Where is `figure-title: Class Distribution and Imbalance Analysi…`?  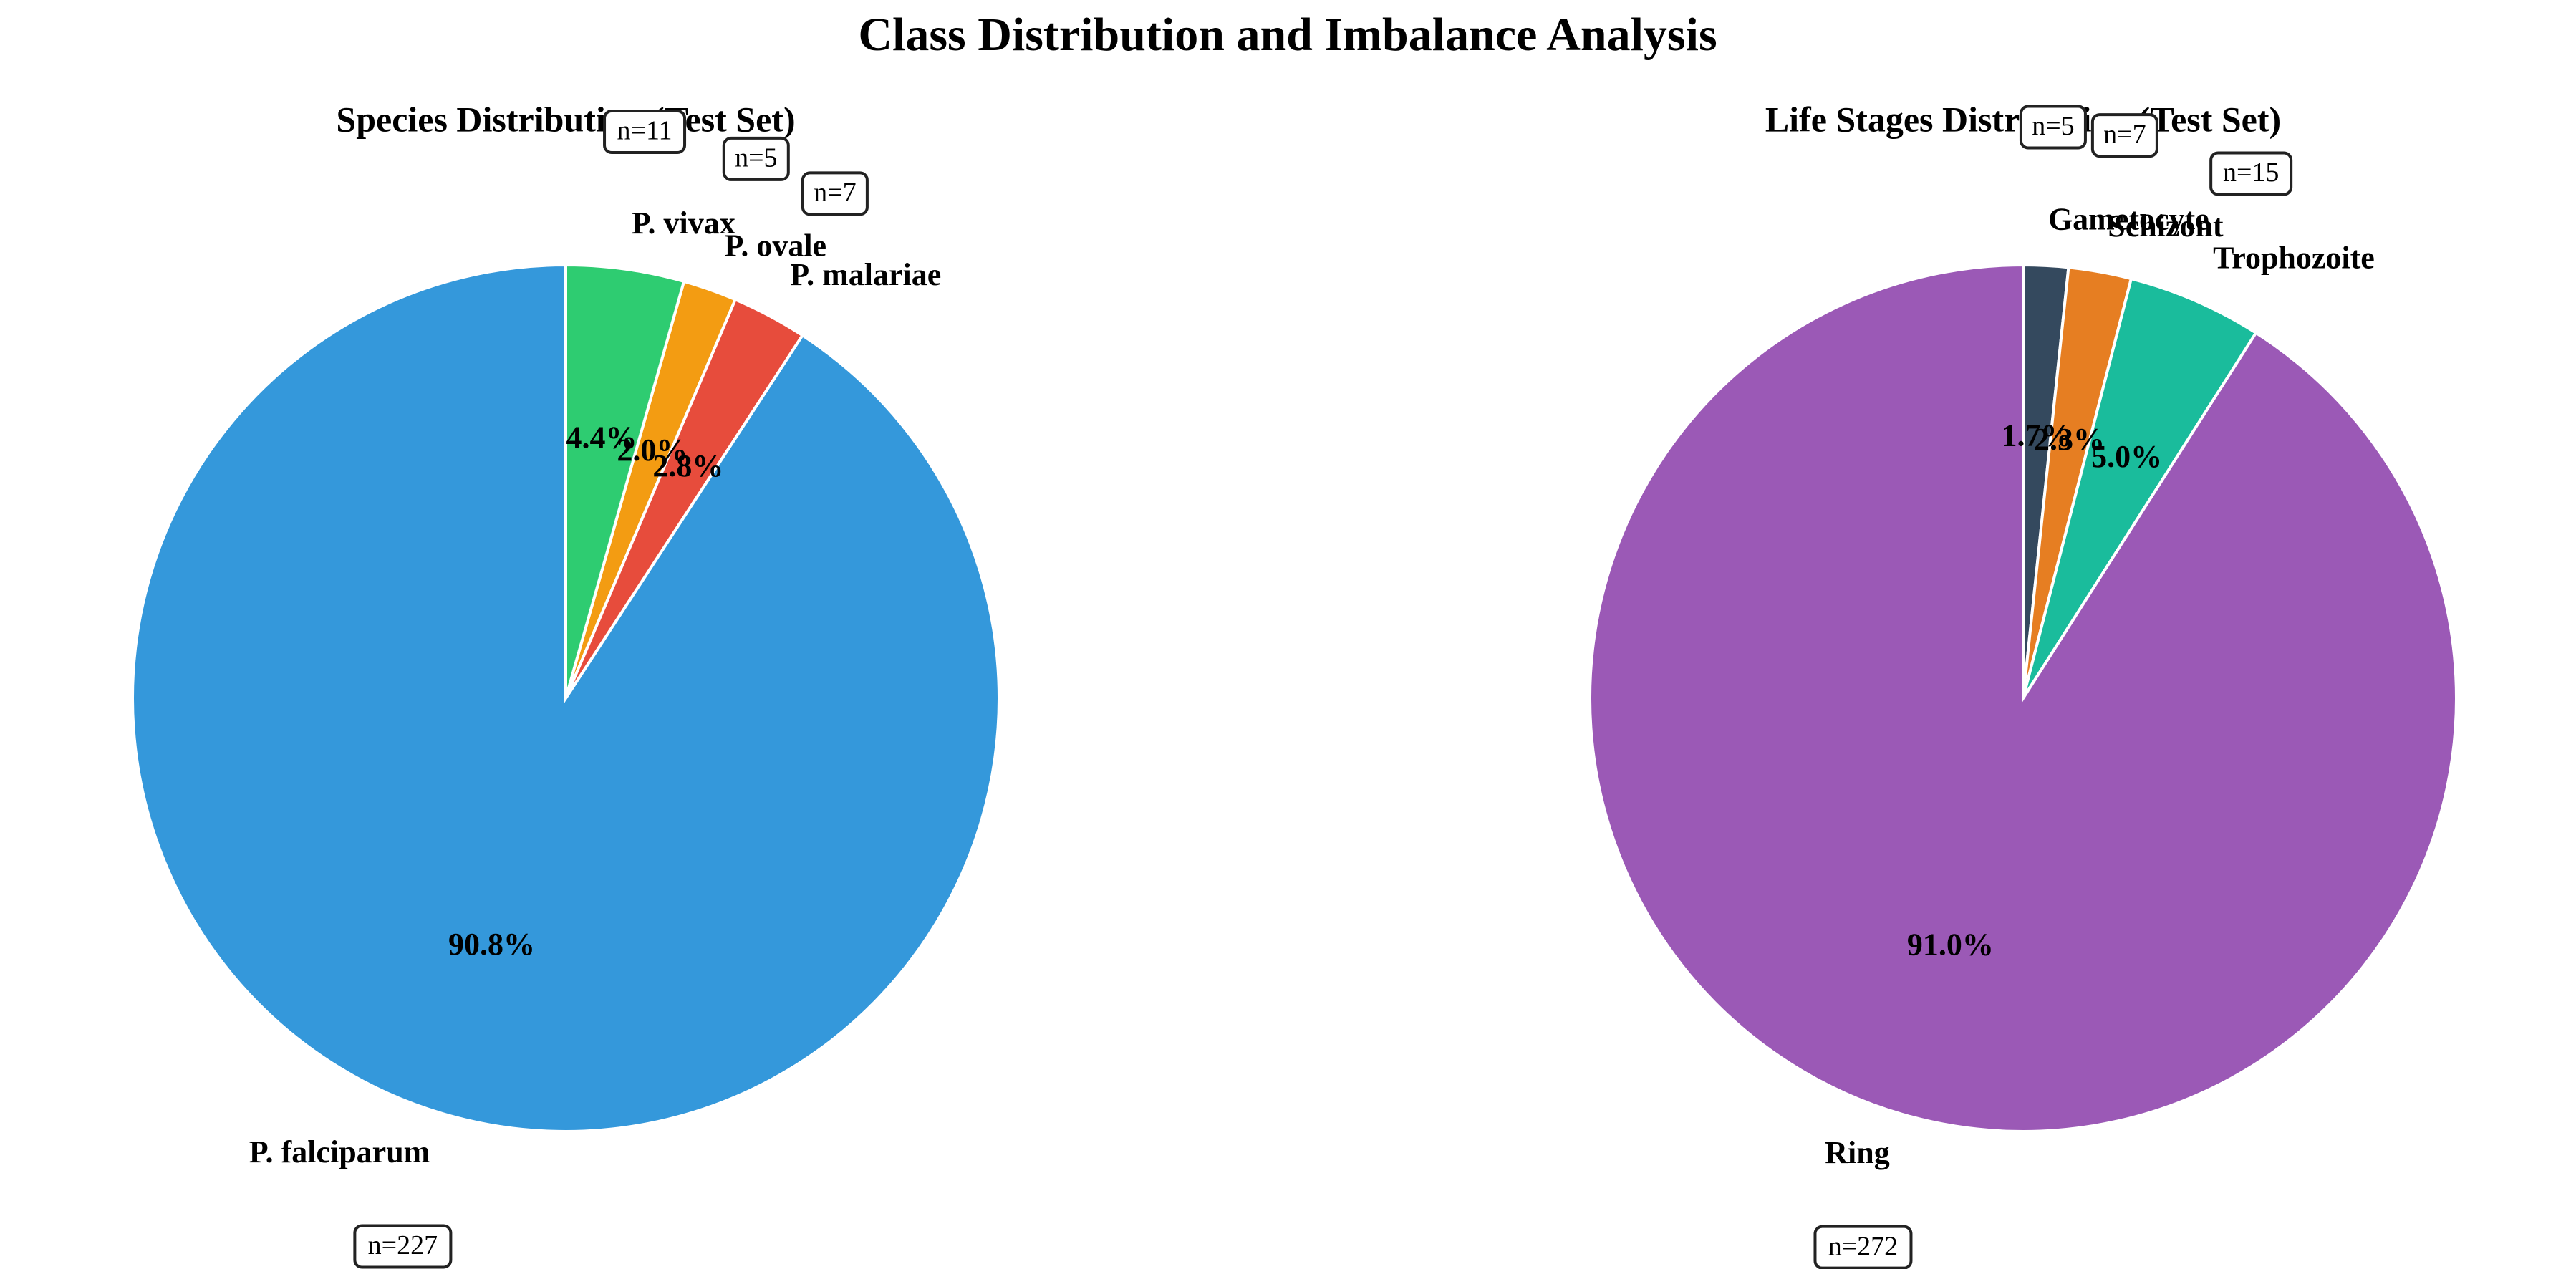 figure-title: Class Distribution and Imbalance Analysi… is located at coordinates (1287, 35).